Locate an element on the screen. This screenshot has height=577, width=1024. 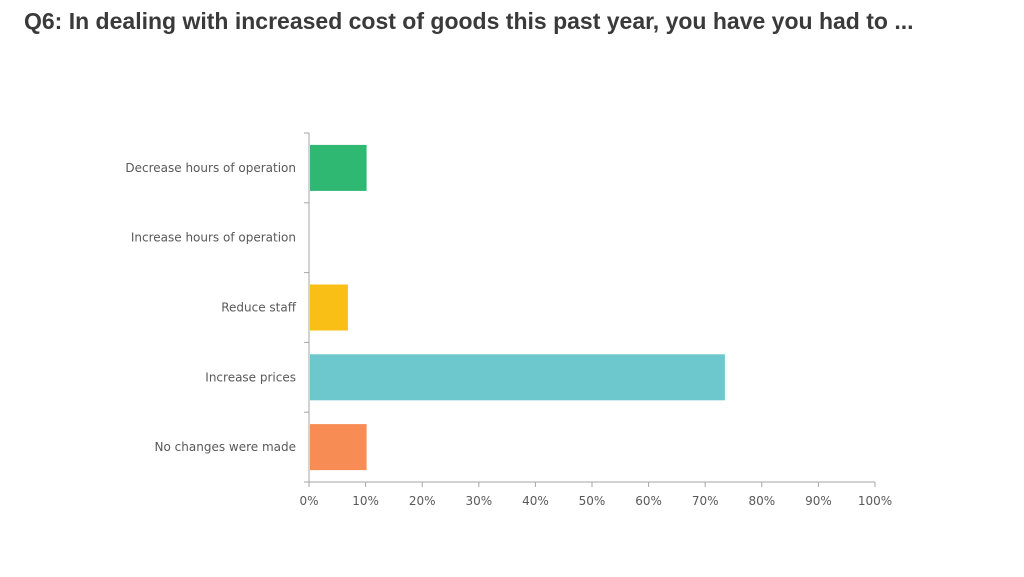
x-tick-label: 40% is located at coordinates (535, 501).